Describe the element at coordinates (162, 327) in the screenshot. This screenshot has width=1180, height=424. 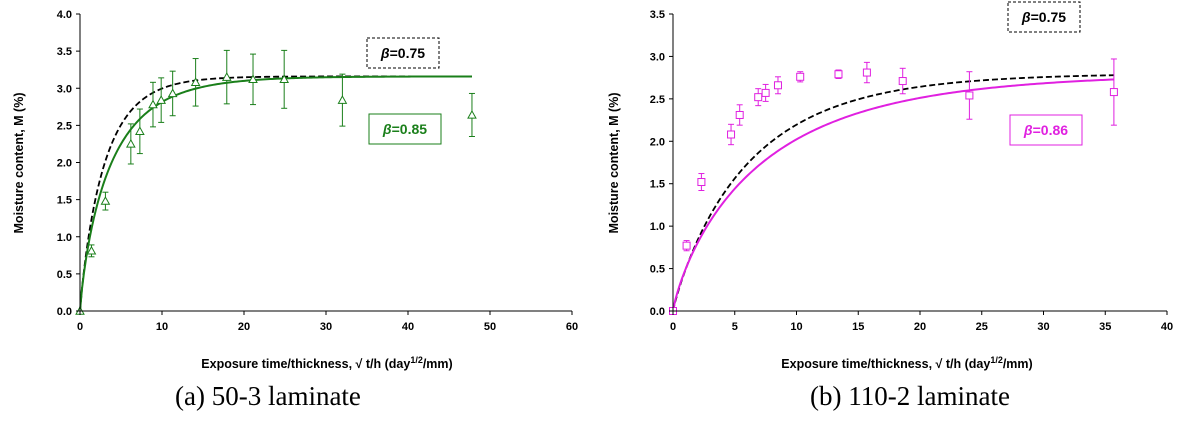
I see `chart-a-xtick-label: 10` at that location.